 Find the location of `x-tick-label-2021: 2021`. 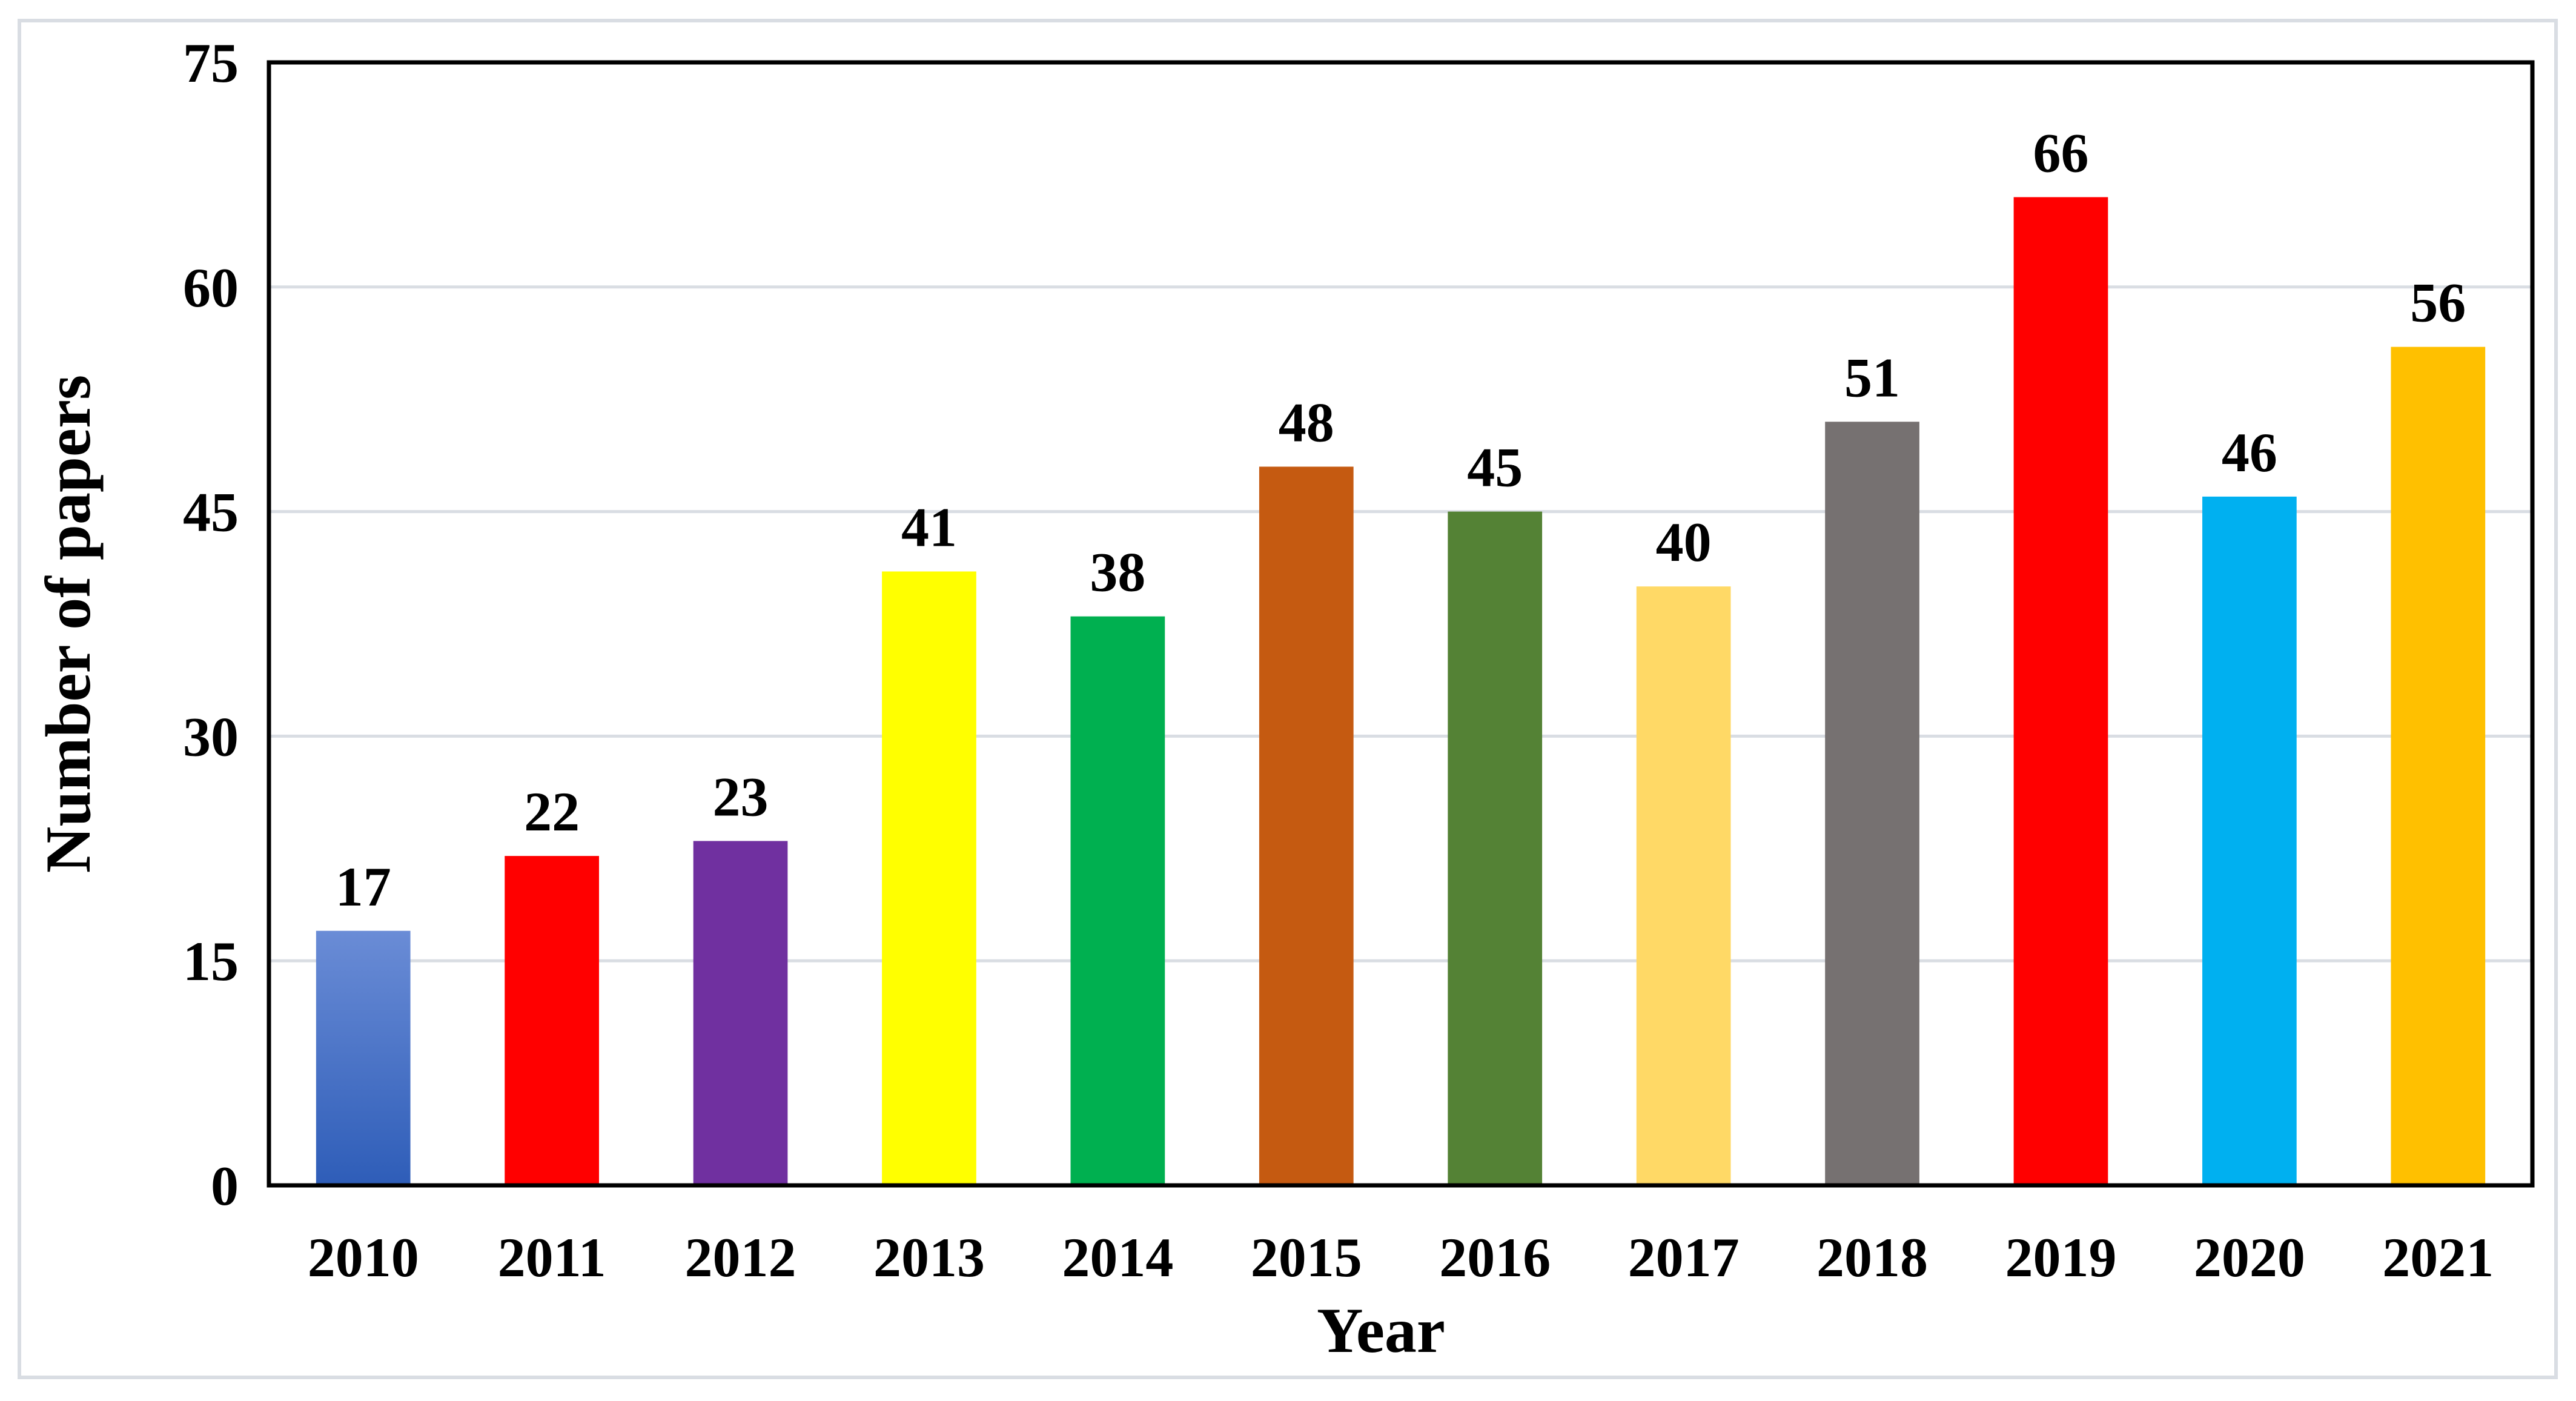

x-tick-label-2021: 2021 is located at coordinates (2438, 1257).